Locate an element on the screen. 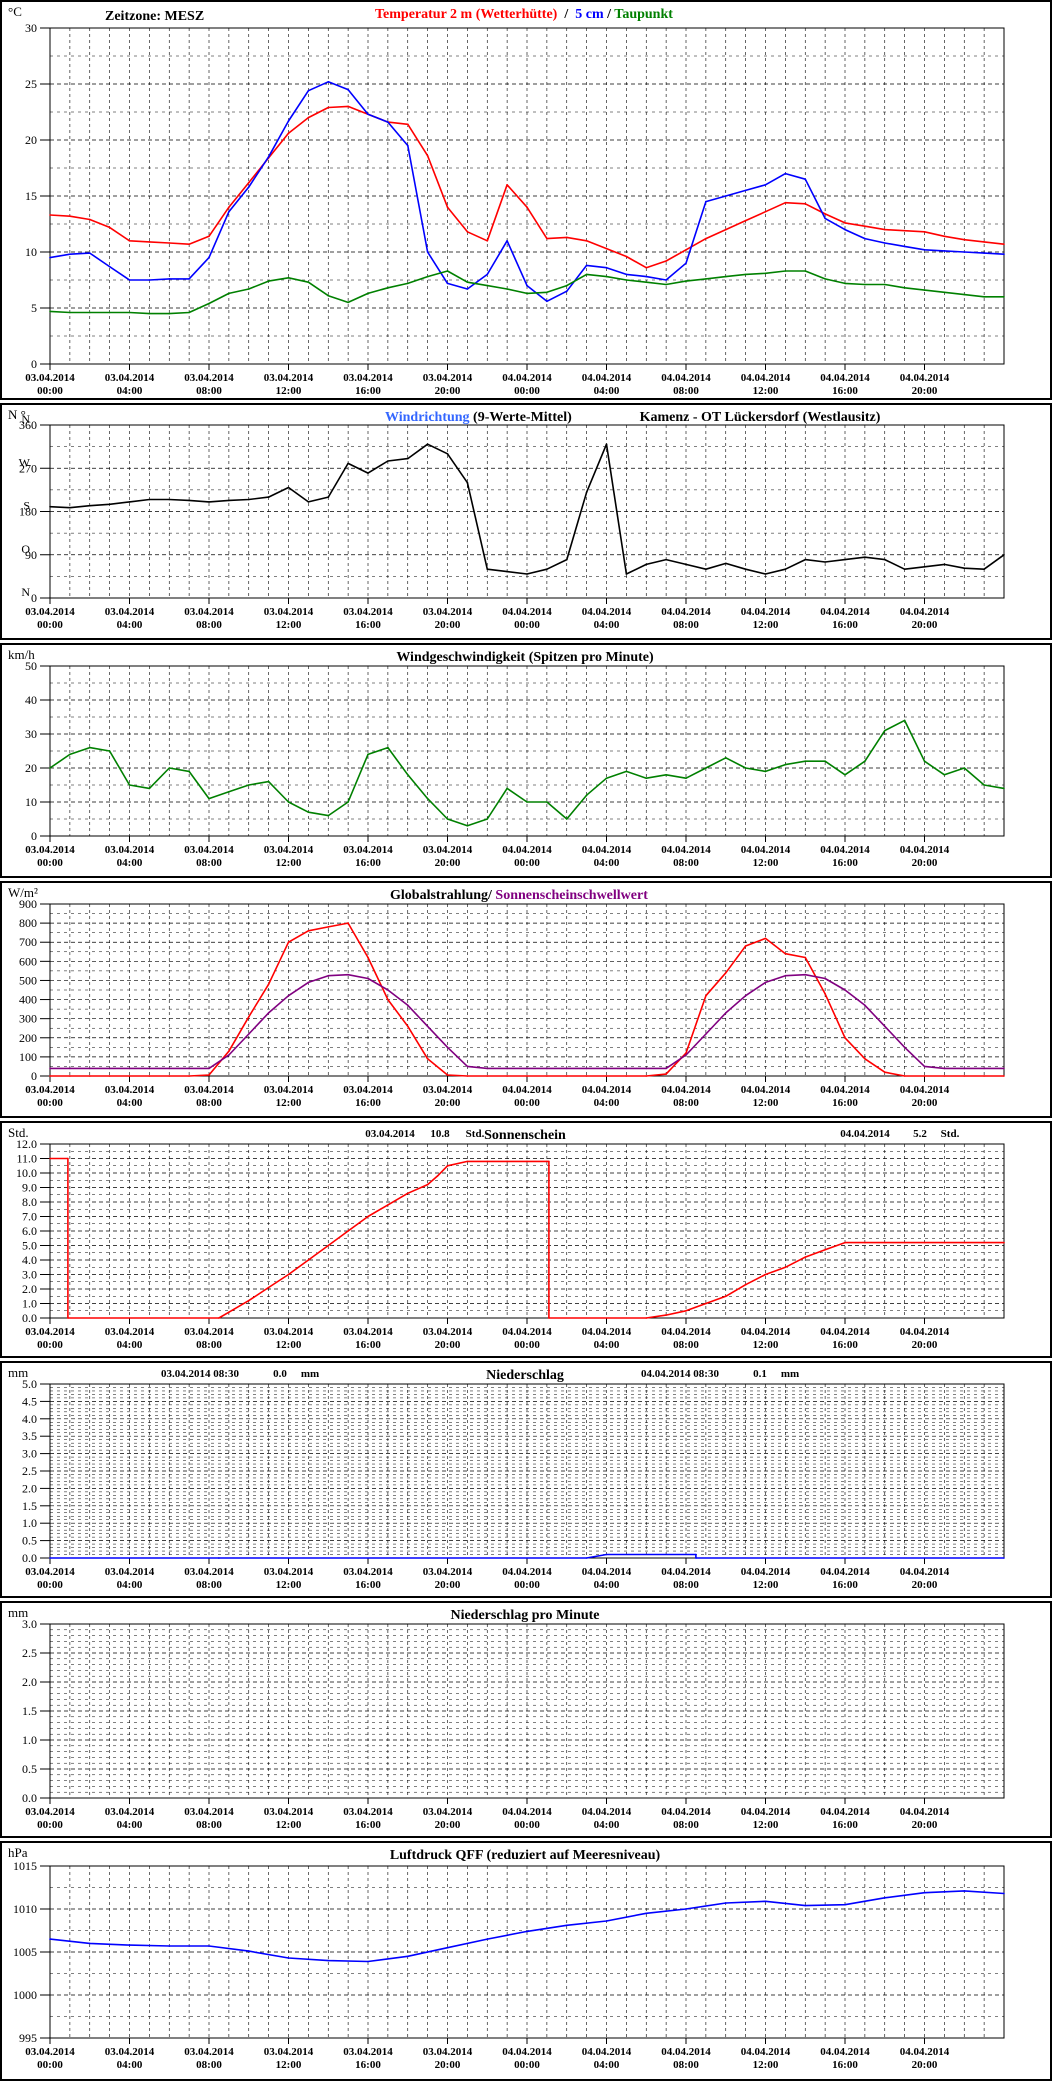  y-tick-label: 30 is located at coordinates (31, 734).